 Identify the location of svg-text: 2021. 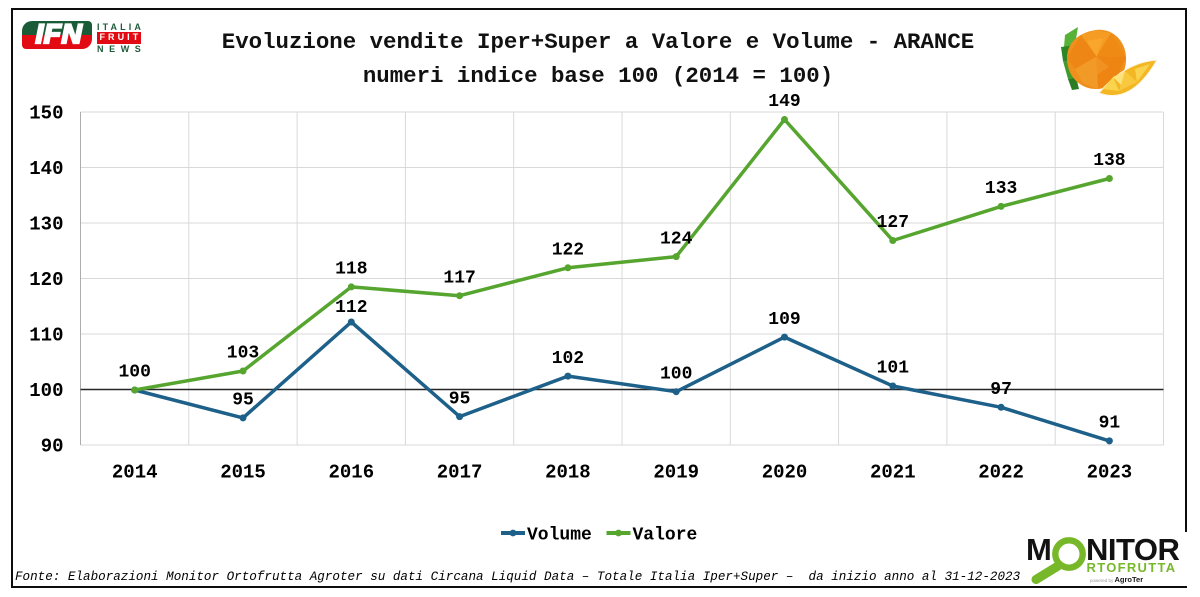
(893, 473).